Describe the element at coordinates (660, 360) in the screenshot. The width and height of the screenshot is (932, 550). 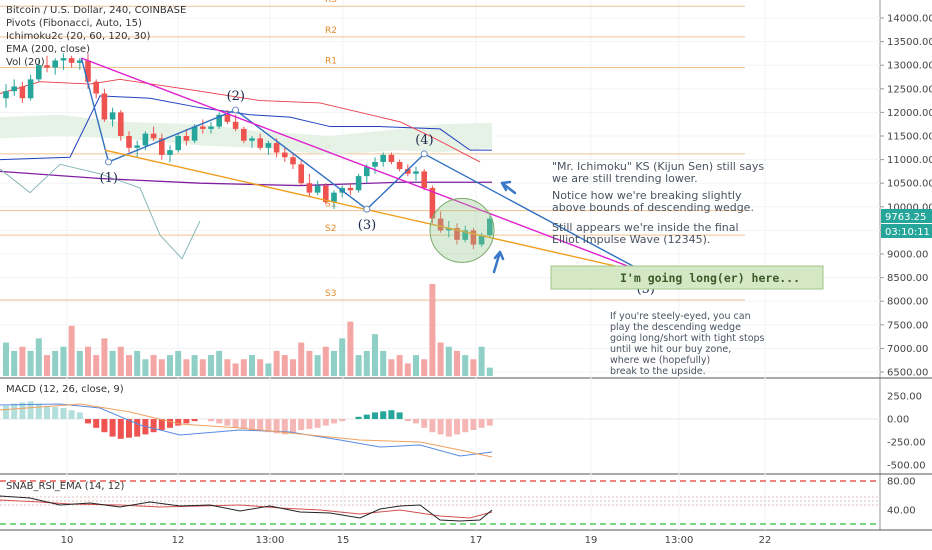
I see `strategy-note-5: where we (hopefully)` at that location.